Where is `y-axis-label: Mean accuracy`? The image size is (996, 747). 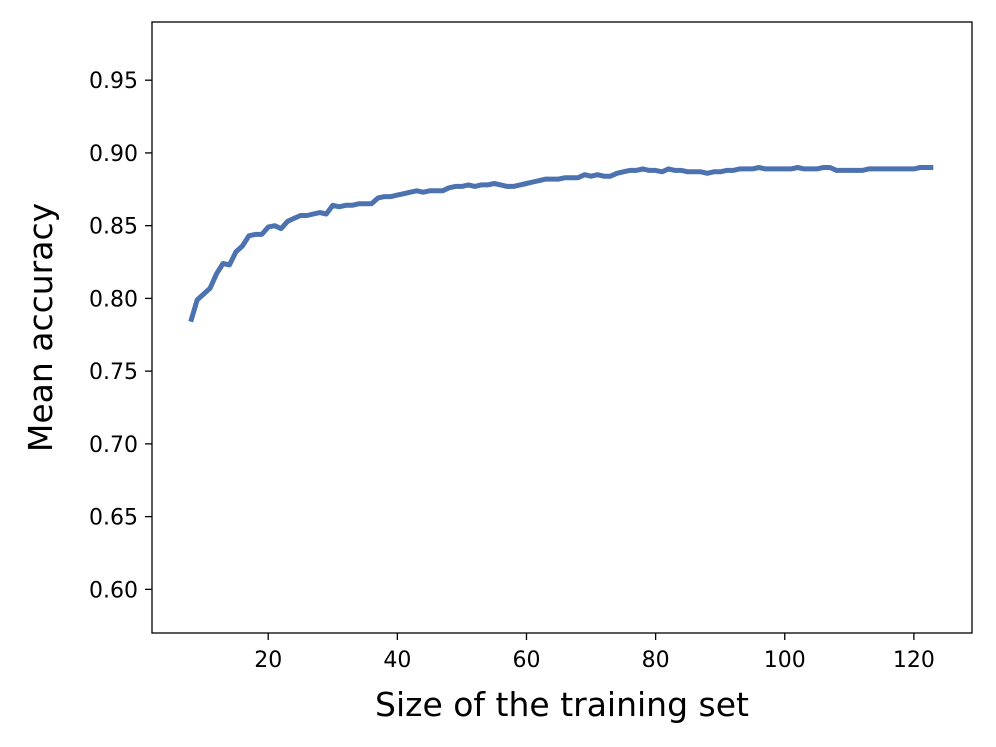 y-axis-label: Mean accuracy is located at coordinates (40, 327).